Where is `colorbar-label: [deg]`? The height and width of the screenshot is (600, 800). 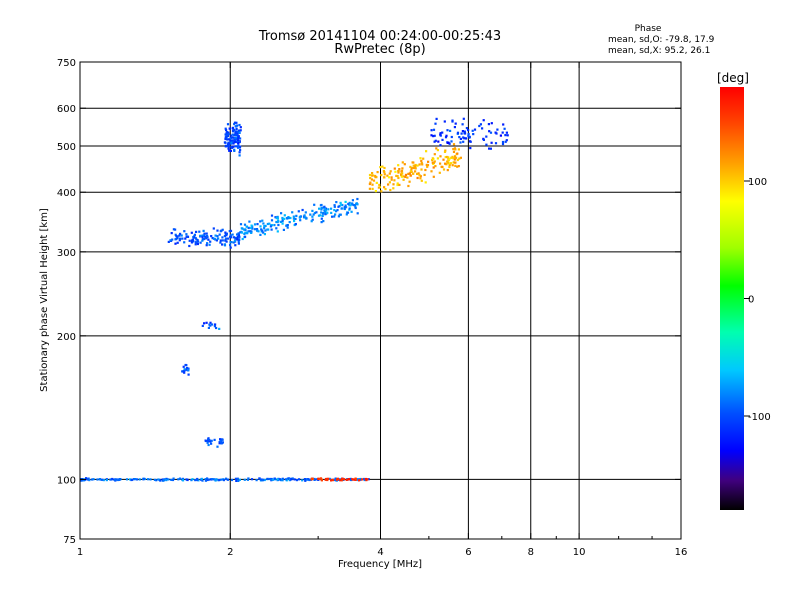 colorbar-label: [deg] is located at coordinates (733, 78).